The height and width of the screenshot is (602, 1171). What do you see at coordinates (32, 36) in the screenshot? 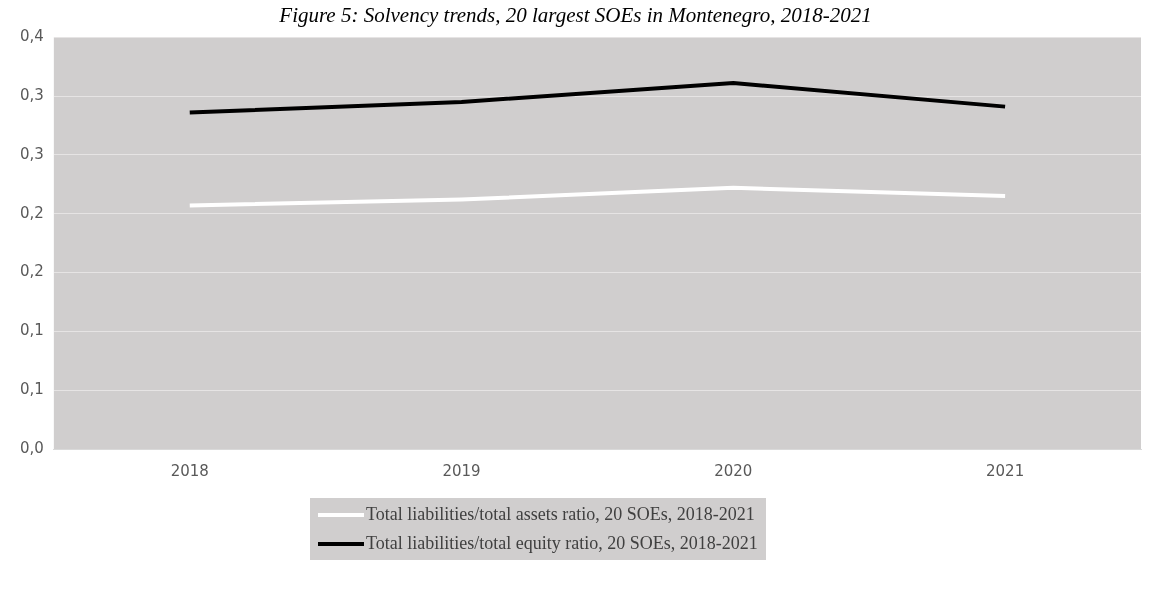
I see `y-tick-label: 0,4` at bounding box center [32, 36].